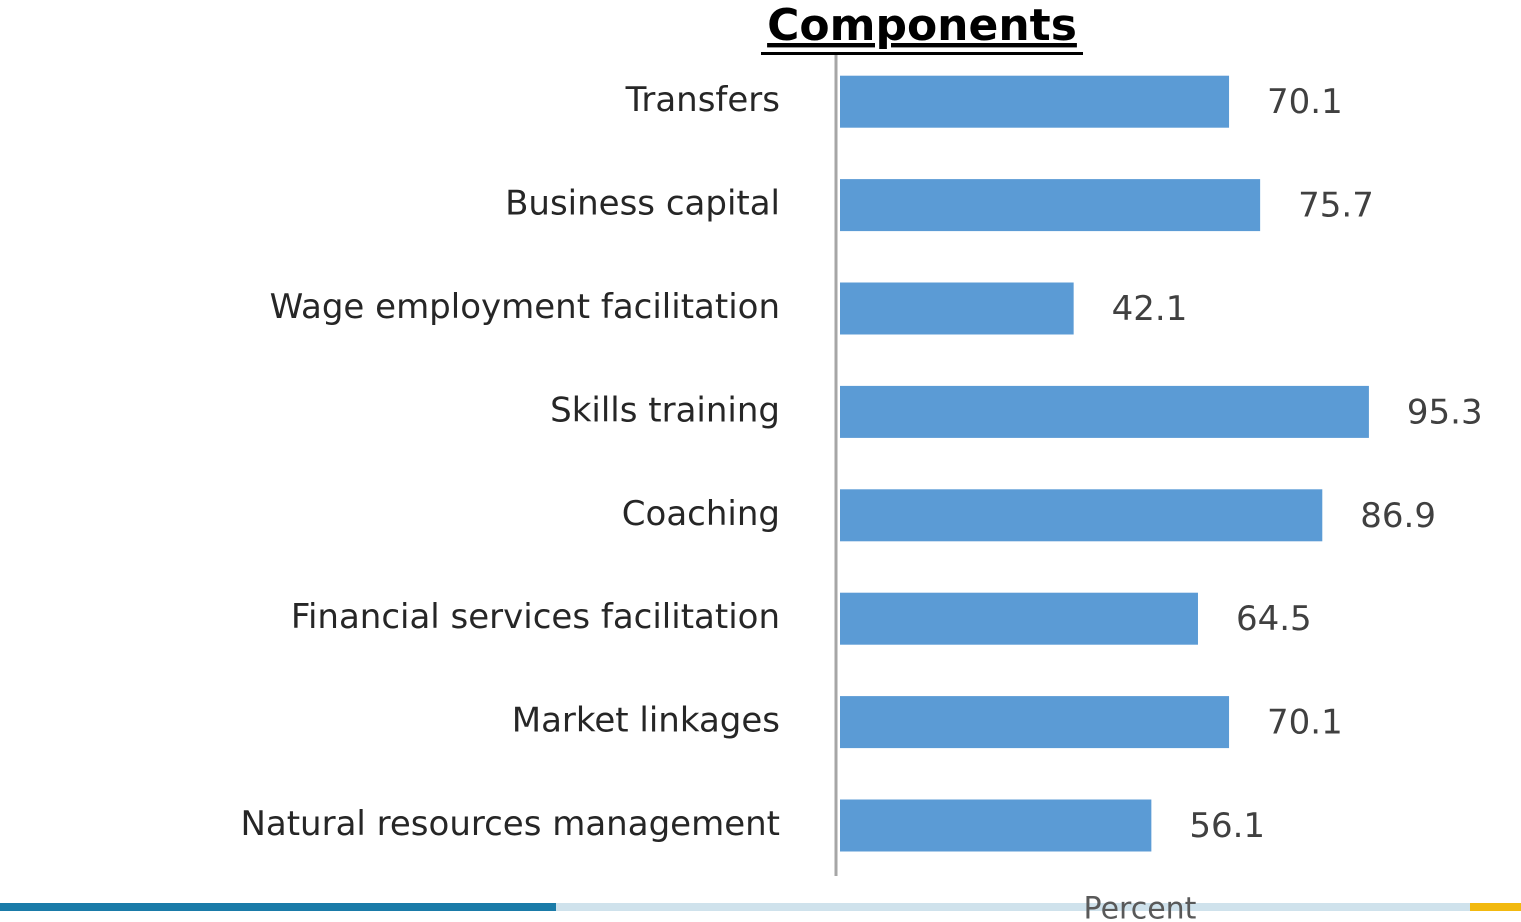  Describe the element at coordinates (665, 410) in the screenshot. I see `y-tick-label: Skills training` at that location.